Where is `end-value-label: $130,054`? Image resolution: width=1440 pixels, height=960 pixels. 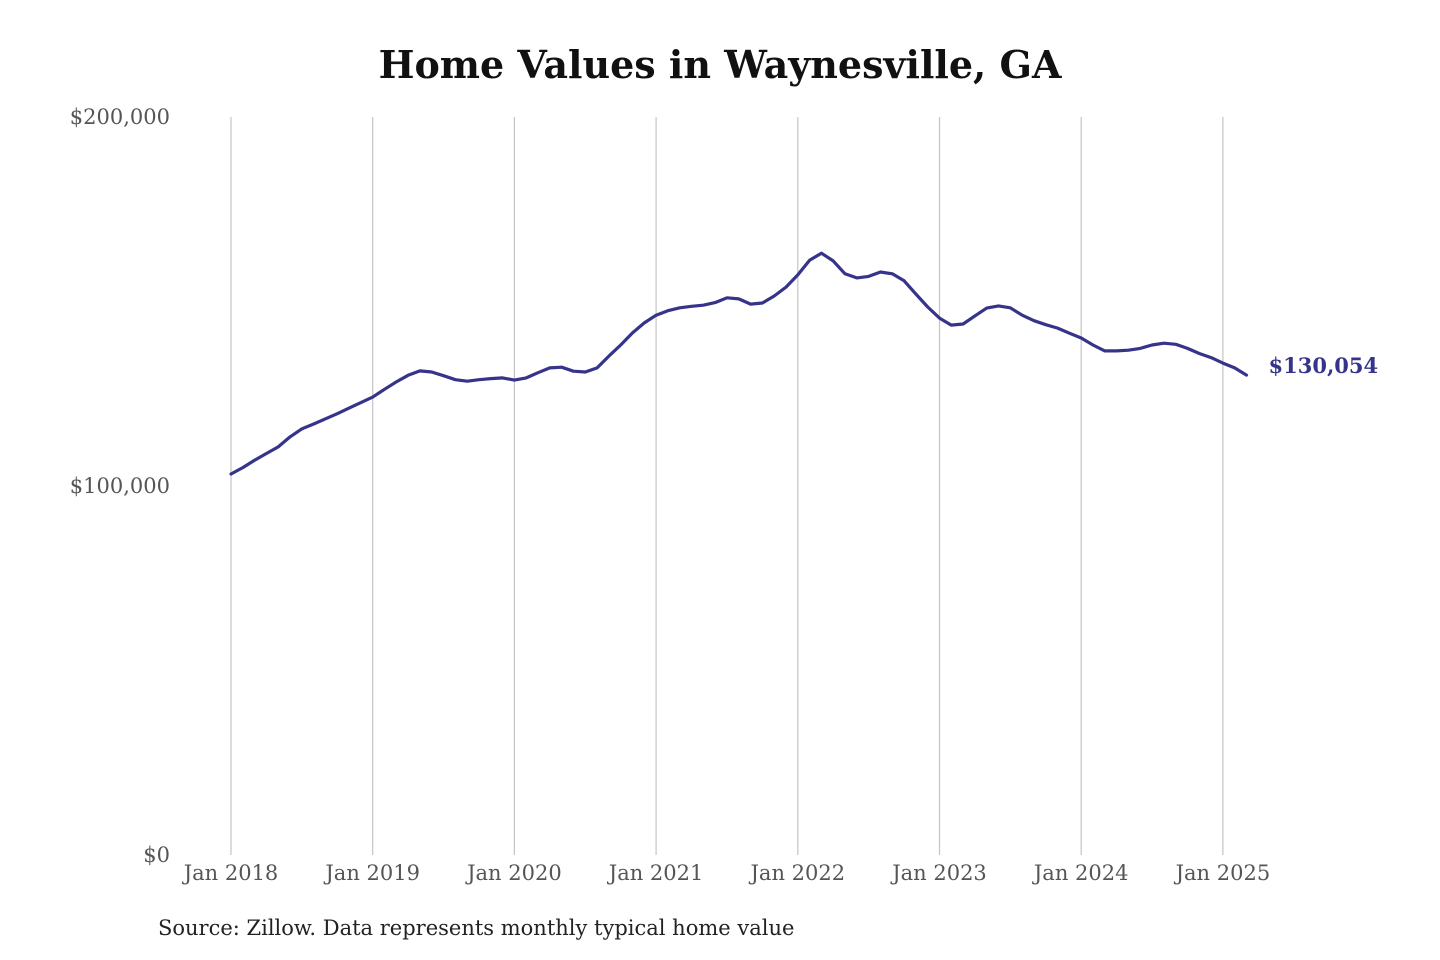
end-value-label: $130,054 is located at coordinates (1324, 365).